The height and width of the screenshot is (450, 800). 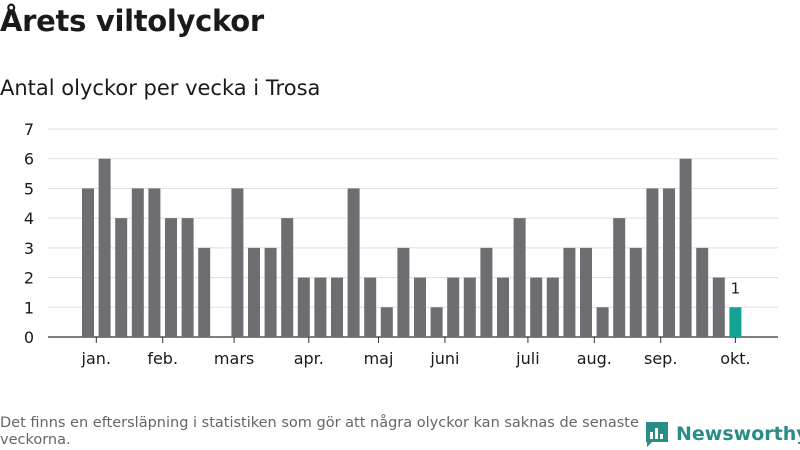 I want to click on x-tick-label: jan., so click(x=96, y=358).